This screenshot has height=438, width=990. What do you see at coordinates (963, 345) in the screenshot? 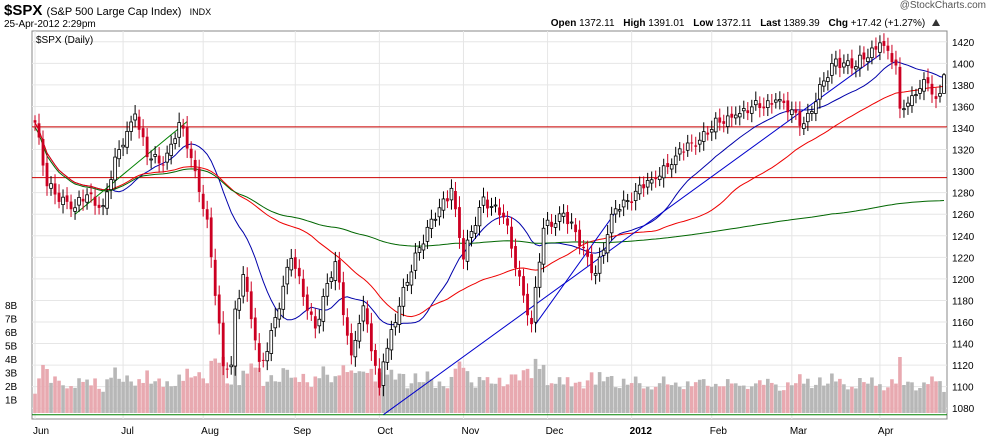
I see `y-tick-label: 1140` at bounding box center [963, 345].